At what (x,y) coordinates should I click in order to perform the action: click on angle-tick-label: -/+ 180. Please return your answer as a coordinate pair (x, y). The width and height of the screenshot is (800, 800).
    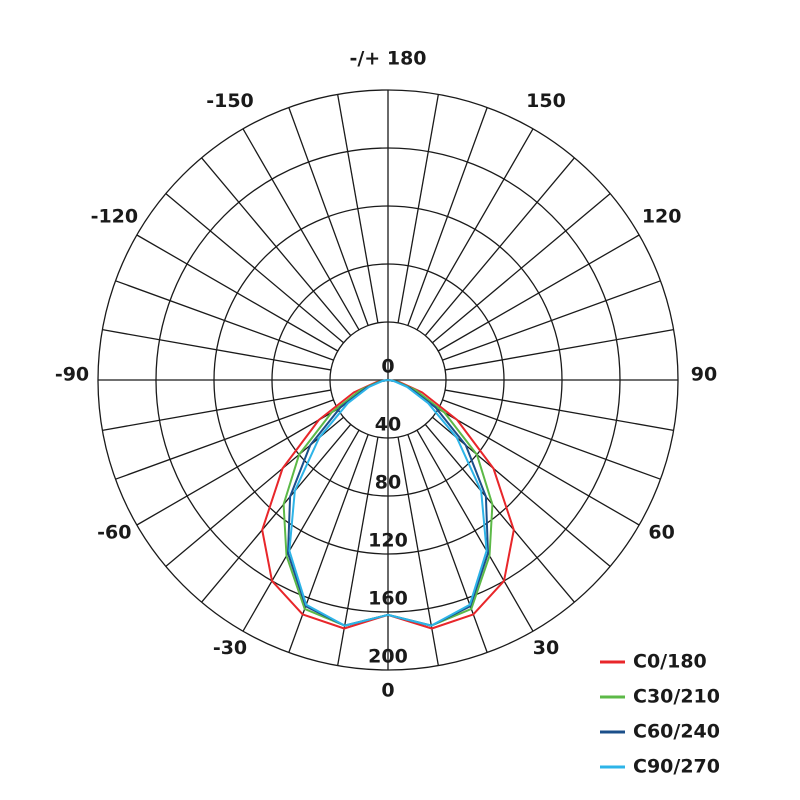
    Looking at the image, I should click on (387, 59).